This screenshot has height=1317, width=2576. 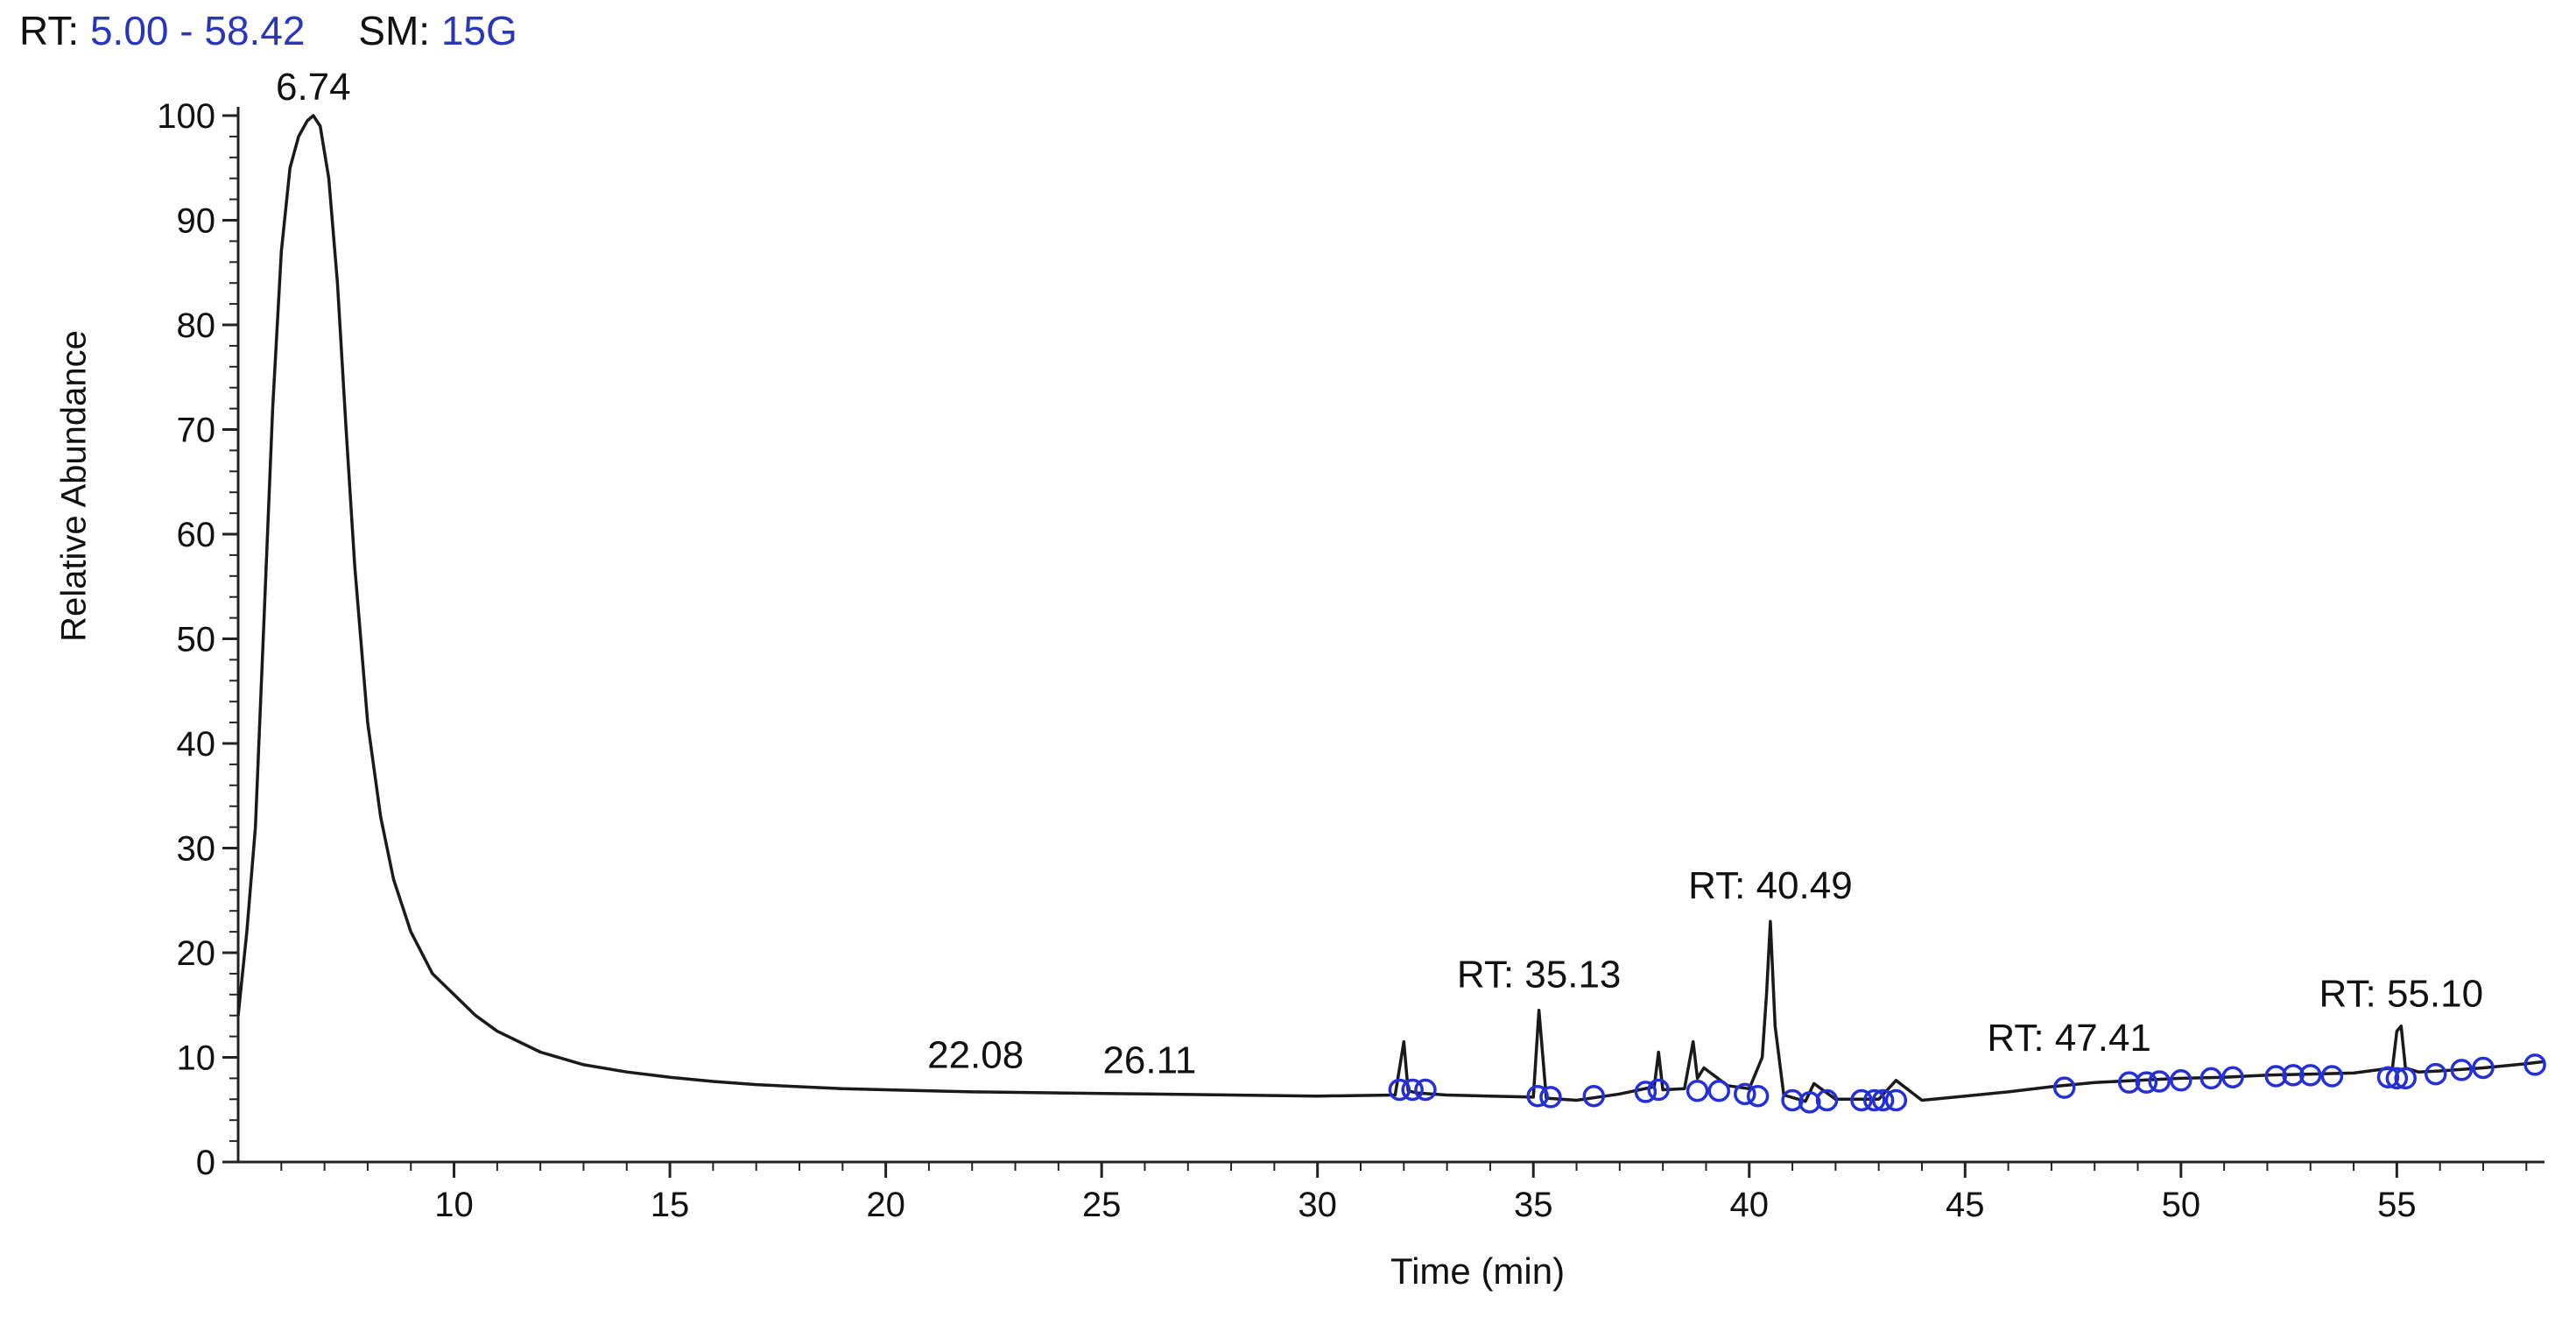 What do you see at coordinates (1539, 975) in the screenshot?
I see `peak-label: RT: 35.13` at bounding box center [1539, 975].